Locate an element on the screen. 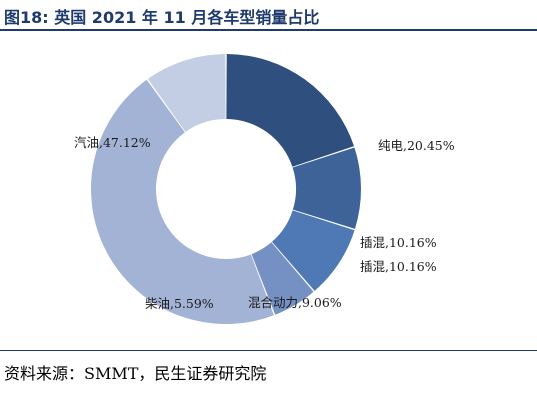 The height and width of the screenshot is (400, 537). slice-label-6: 插混,10.16% is located at coordinates (398, 266).